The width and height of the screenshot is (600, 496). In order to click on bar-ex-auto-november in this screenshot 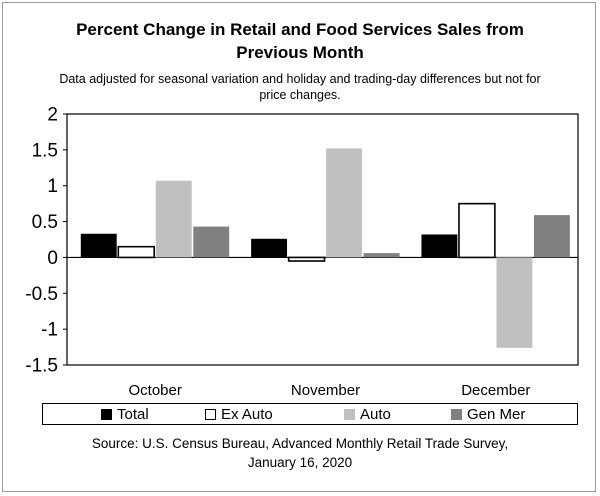, I will do `click(306, 259)`.